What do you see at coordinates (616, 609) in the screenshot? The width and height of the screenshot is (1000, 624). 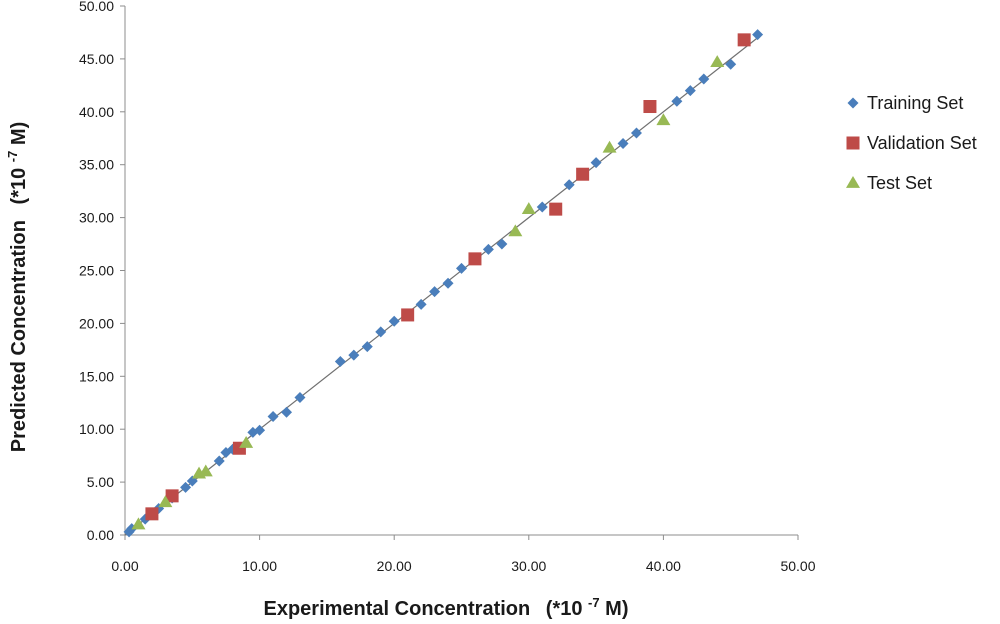 I see `x-axis-title-tail: M)` at bounding box center [616, 609].